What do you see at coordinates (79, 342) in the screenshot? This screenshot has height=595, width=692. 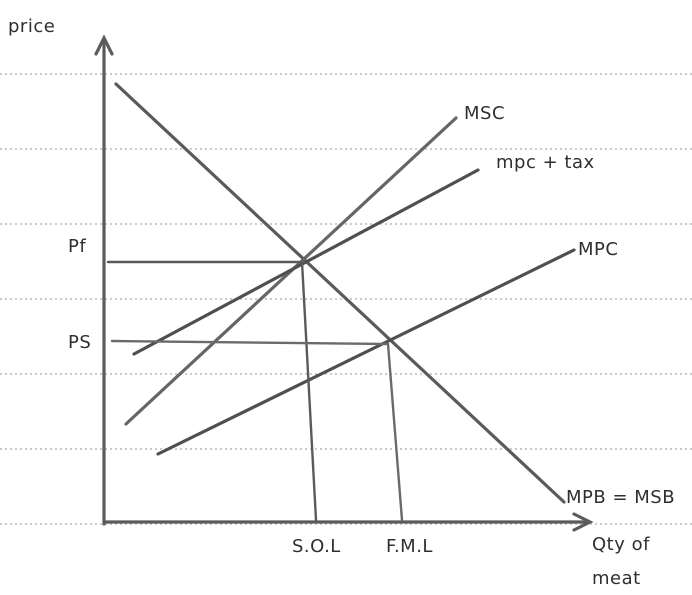 I see `ps-label: PS` at bounding box center [79, 342].